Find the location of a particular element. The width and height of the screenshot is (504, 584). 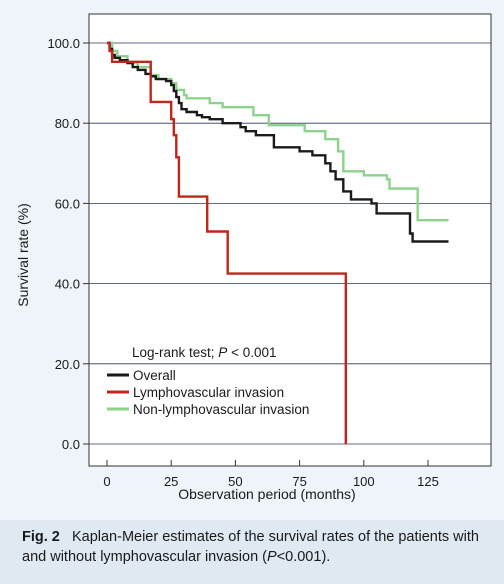

log-rank-annotation: Log-rank test; P < 0.001 is located at coordinates (204, 352).